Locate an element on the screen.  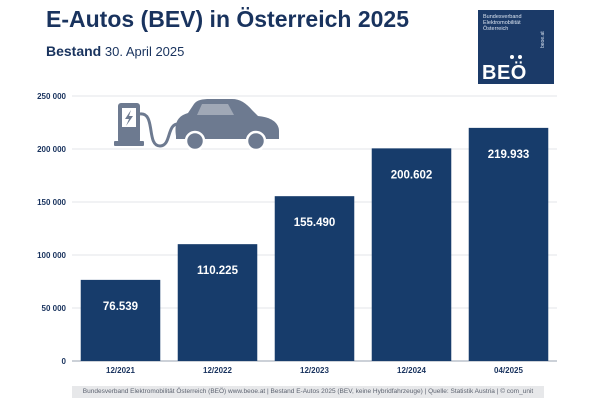
x-tick-label: 04/2025 is located at coordinates (508, 370).